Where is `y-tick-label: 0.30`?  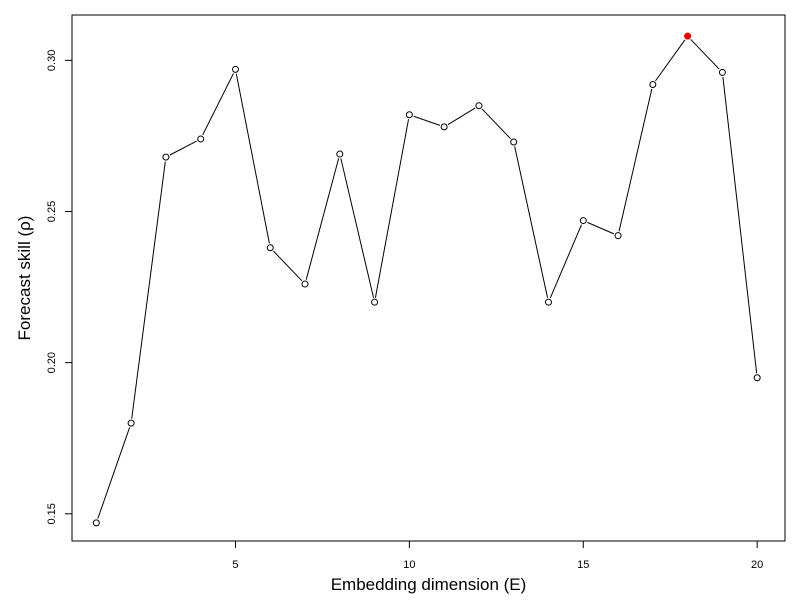
y-tick-label: 0.30 is located at coordinates (52, 60).